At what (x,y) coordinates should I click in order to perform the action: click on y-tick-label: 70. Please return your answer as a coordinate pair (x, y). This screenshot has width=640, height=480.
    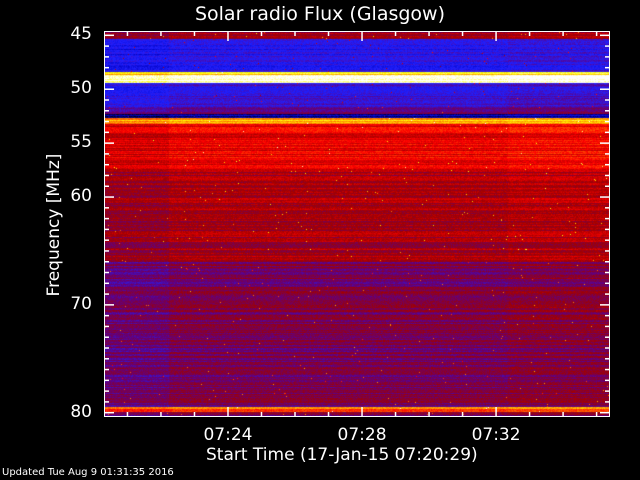
    Looking at the image, I should click on (81, 303).